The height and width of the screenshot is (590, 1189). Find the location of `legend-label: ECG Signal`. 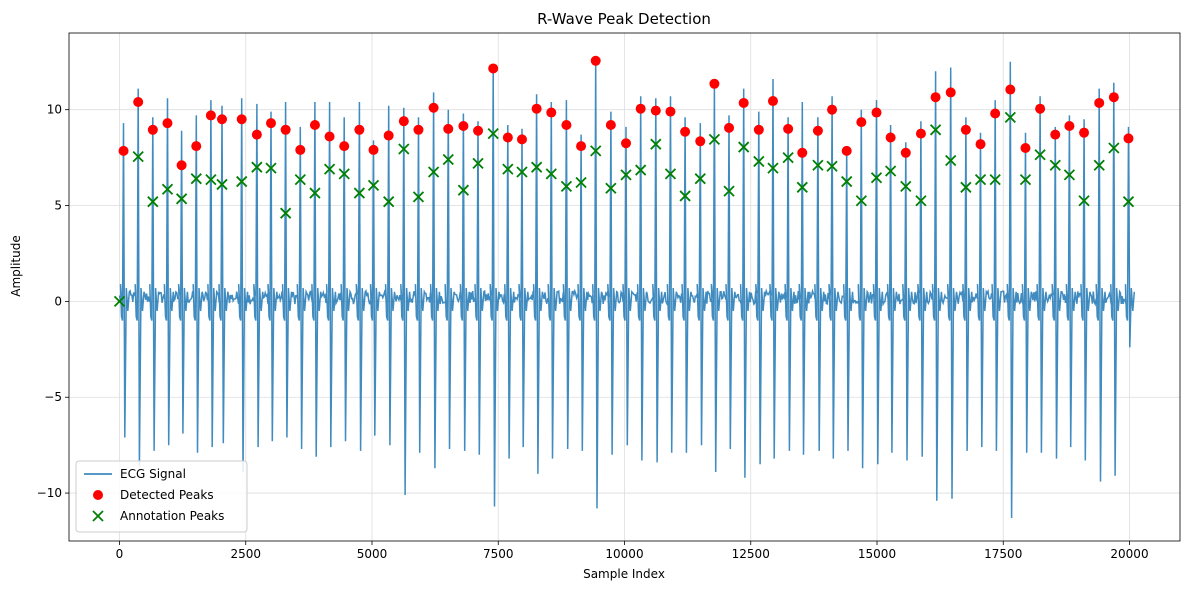

legend-label: ECG Signal is located at coordinates (153, 474).